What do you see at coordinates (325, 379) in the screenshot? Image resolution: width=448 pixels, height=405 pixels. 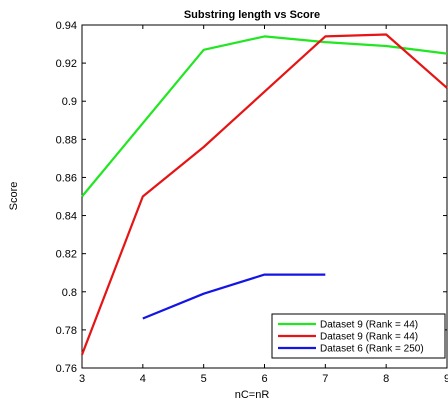 I see `x-tick-label: 7` at bounding box center [325, 379].